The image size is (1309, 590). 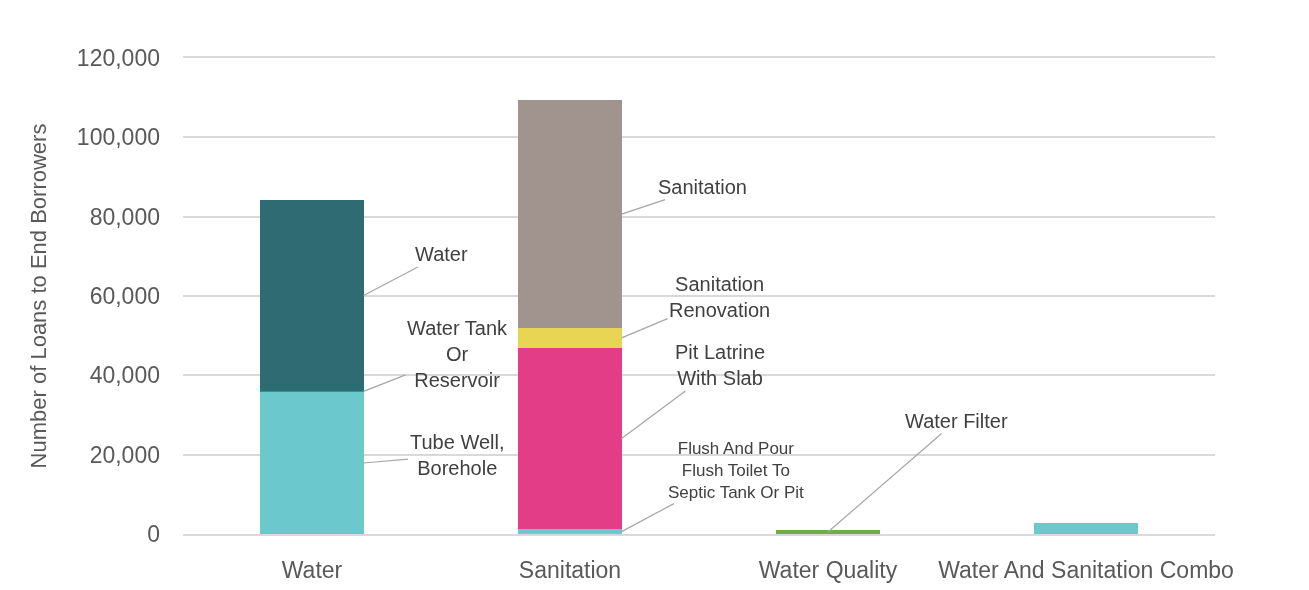 What do you see at coordinates (312, 569) in the screenshot?
I see `x-tick-label: Water` at bounding box center [312, 569].